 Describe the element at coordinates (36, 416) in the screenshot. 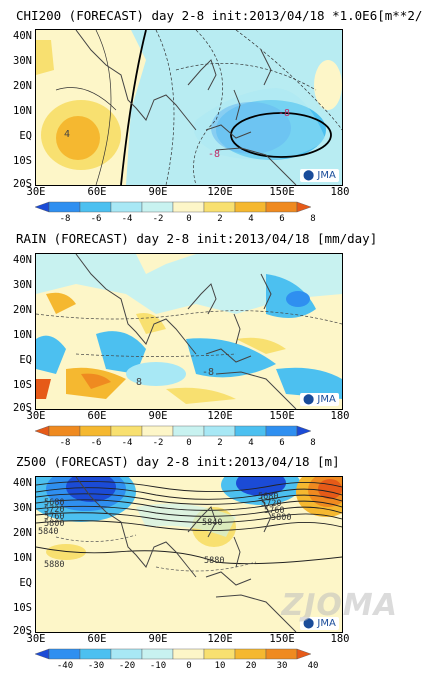

I see `lon-label: 30E` at that location.